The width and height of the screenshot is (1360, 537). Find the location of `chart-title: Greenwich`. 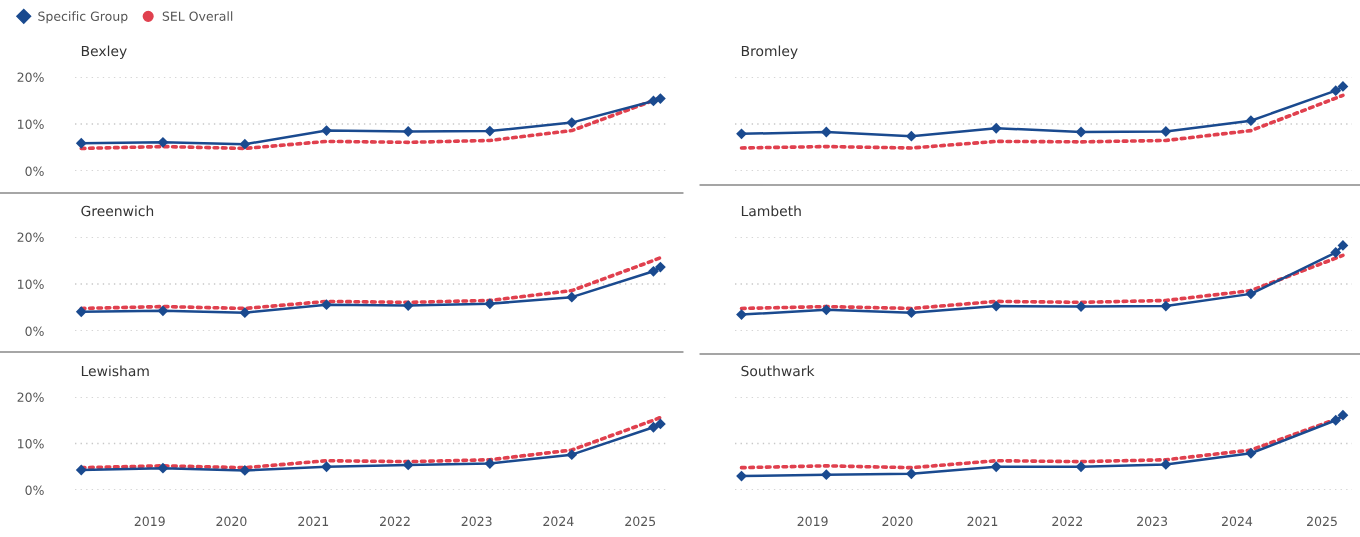

chart-title: Greenwich is located at coordinates (117, 211).